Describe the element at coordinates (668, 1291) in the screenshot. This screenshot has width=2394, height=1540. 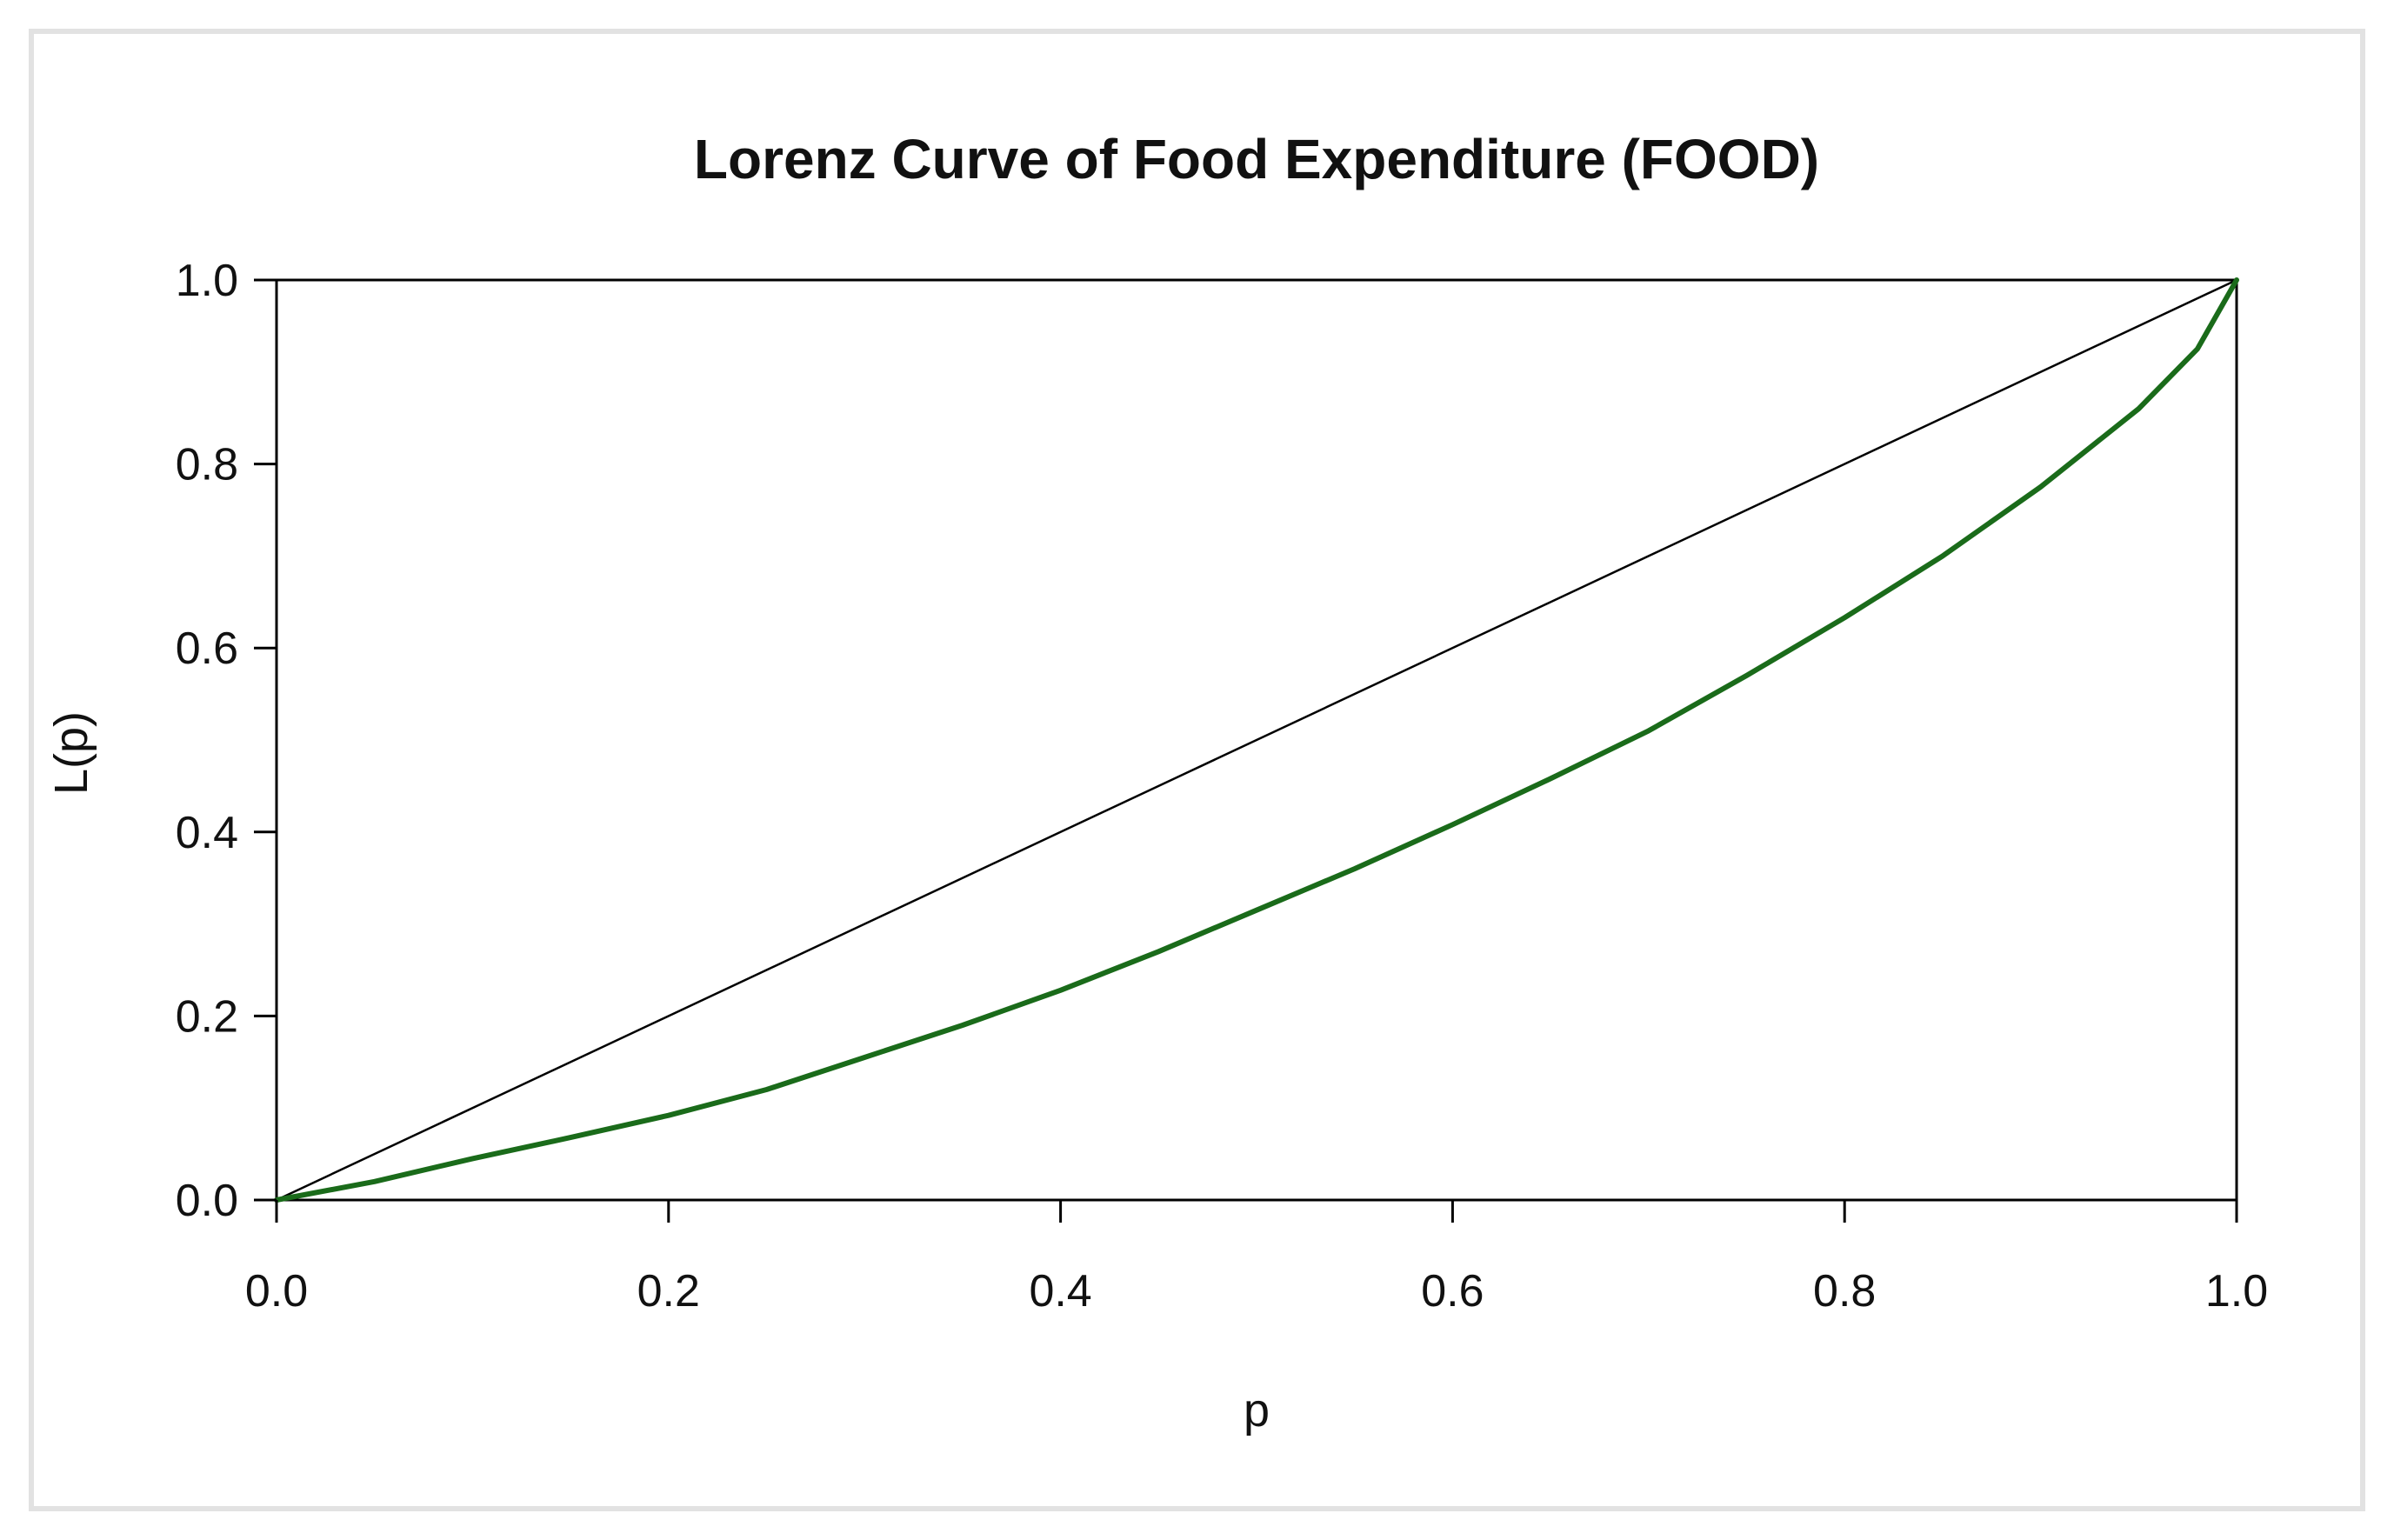
I see `x-tick-label: 0.2` at that location.